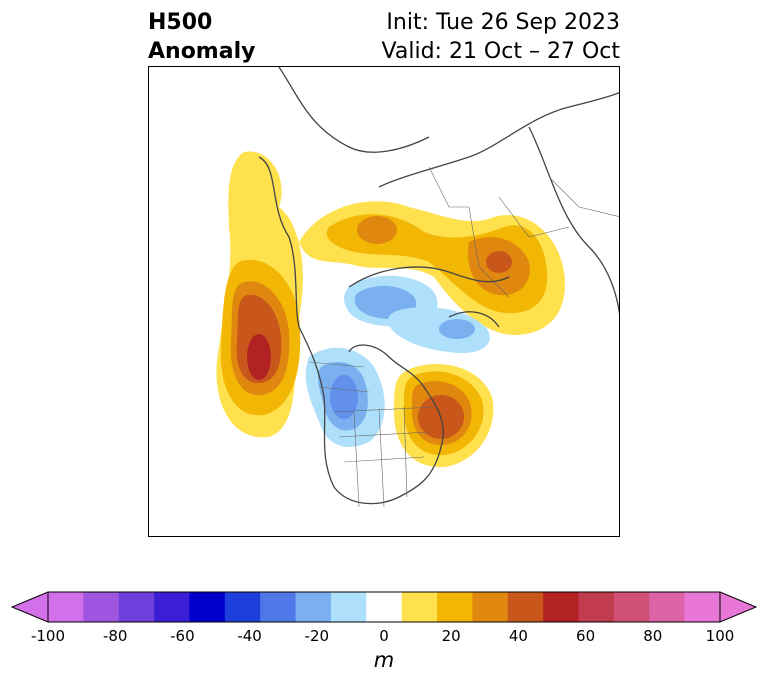 Image resolution: width=768 pixels, height=686 pixels. I want to click on colorbar-tick-label: -20, so click(317, 636).